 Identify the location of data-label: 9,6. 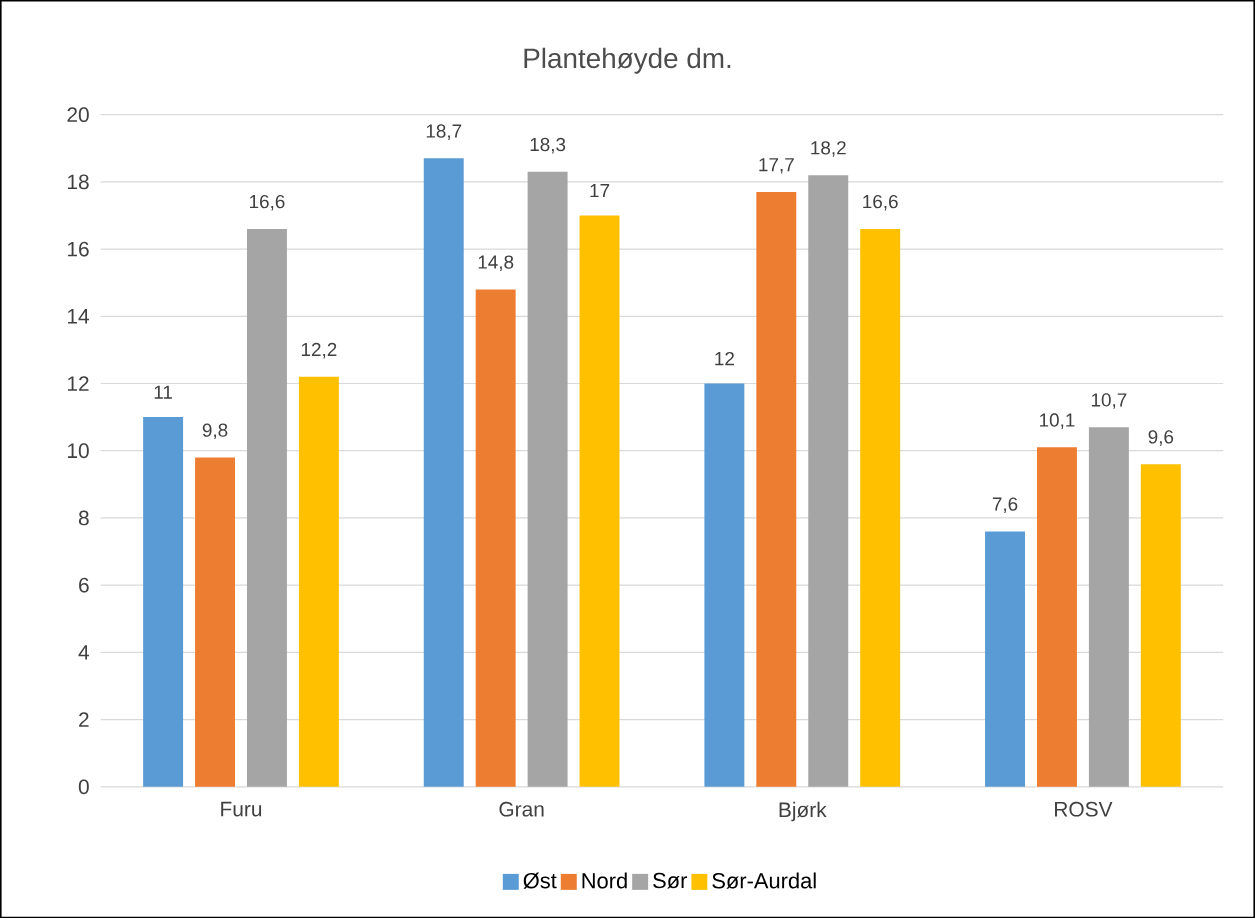
(1161, 437).